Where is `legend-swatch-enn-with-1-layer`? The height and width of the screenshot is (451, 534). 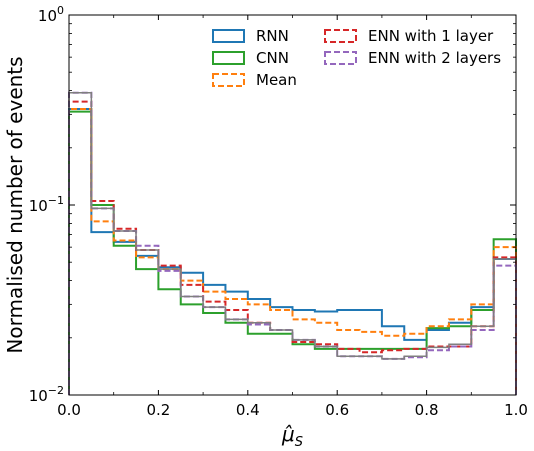
legend-swatch-enn-with-1-layer is located at coordinates (340, 36).